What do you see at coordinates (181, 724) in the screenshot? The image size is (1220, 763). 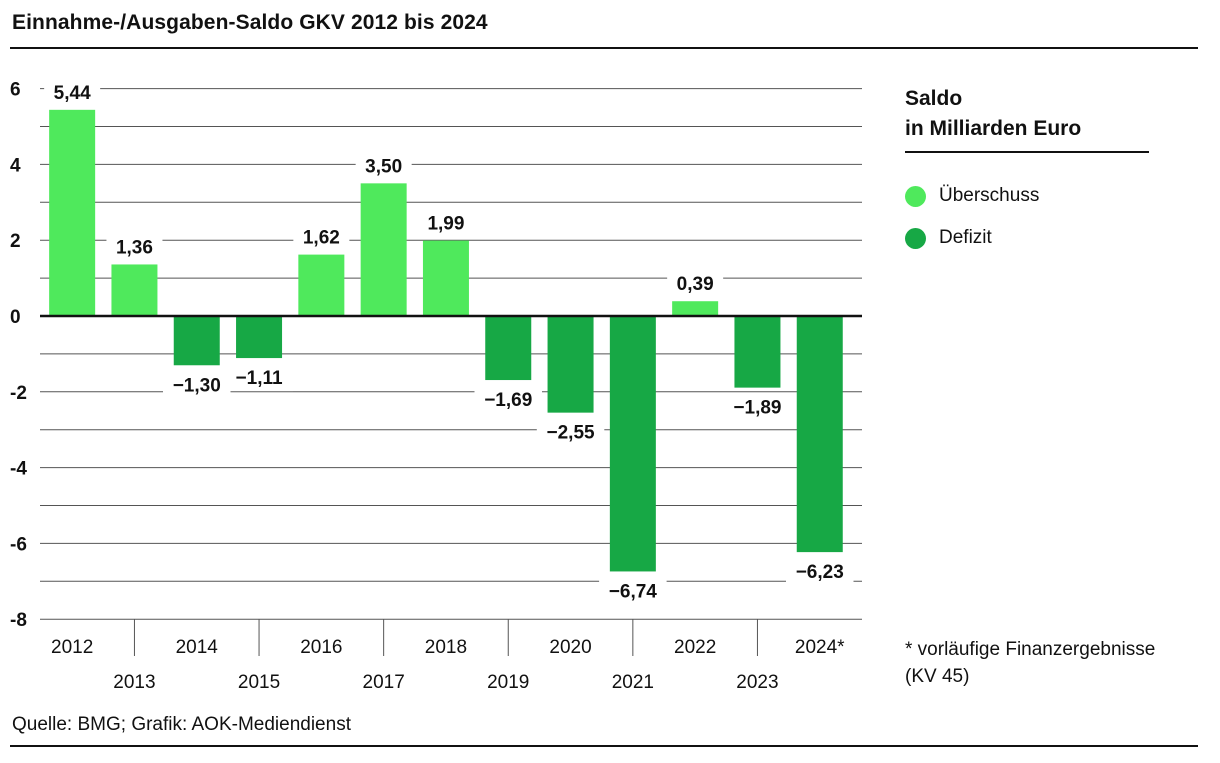 I see `source-note: Quelle: BMG; Grafik: AOK-Mediendienst` at bounding box center [181, 724].